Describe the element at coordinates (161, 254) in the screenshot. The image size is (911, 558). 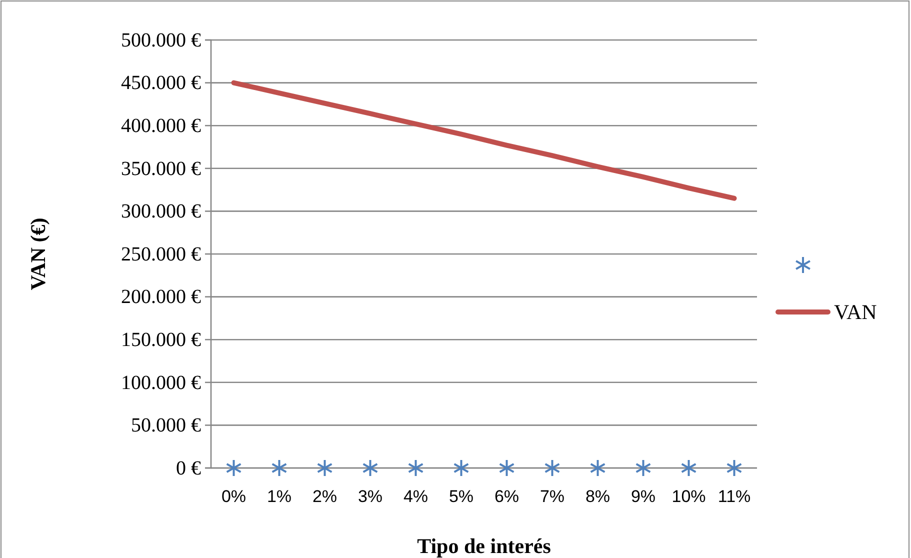
I see `y-tick-label: 250.000 €` at that location.